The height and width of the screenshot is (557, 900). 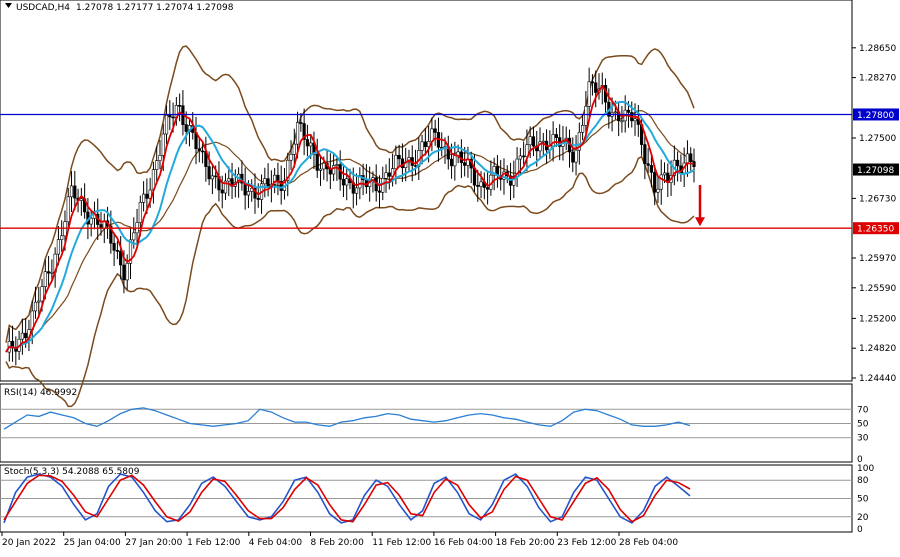 What do you see at coordinates (877, 199) in the screenshot?
I see `price-tick-label: 1.26730` at bounding box center [877, 199].